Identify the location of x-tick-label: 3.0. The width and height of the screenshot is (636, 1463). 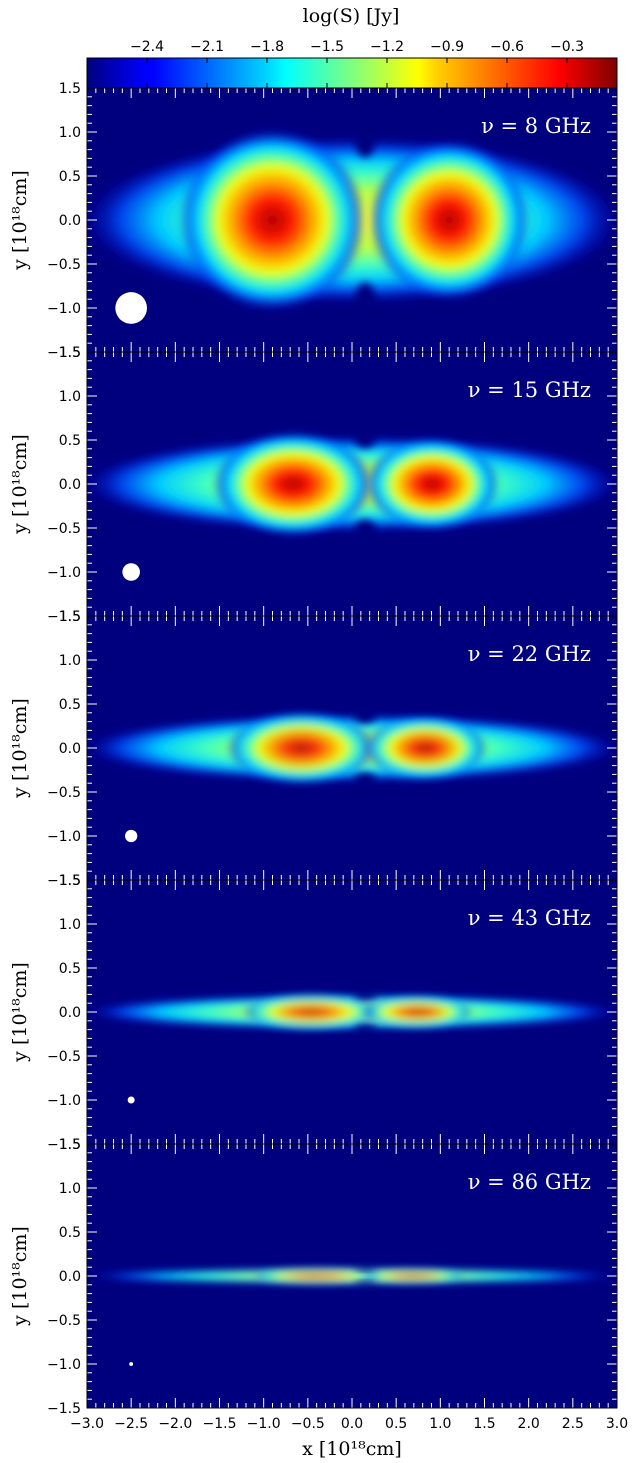
(617, 1424).